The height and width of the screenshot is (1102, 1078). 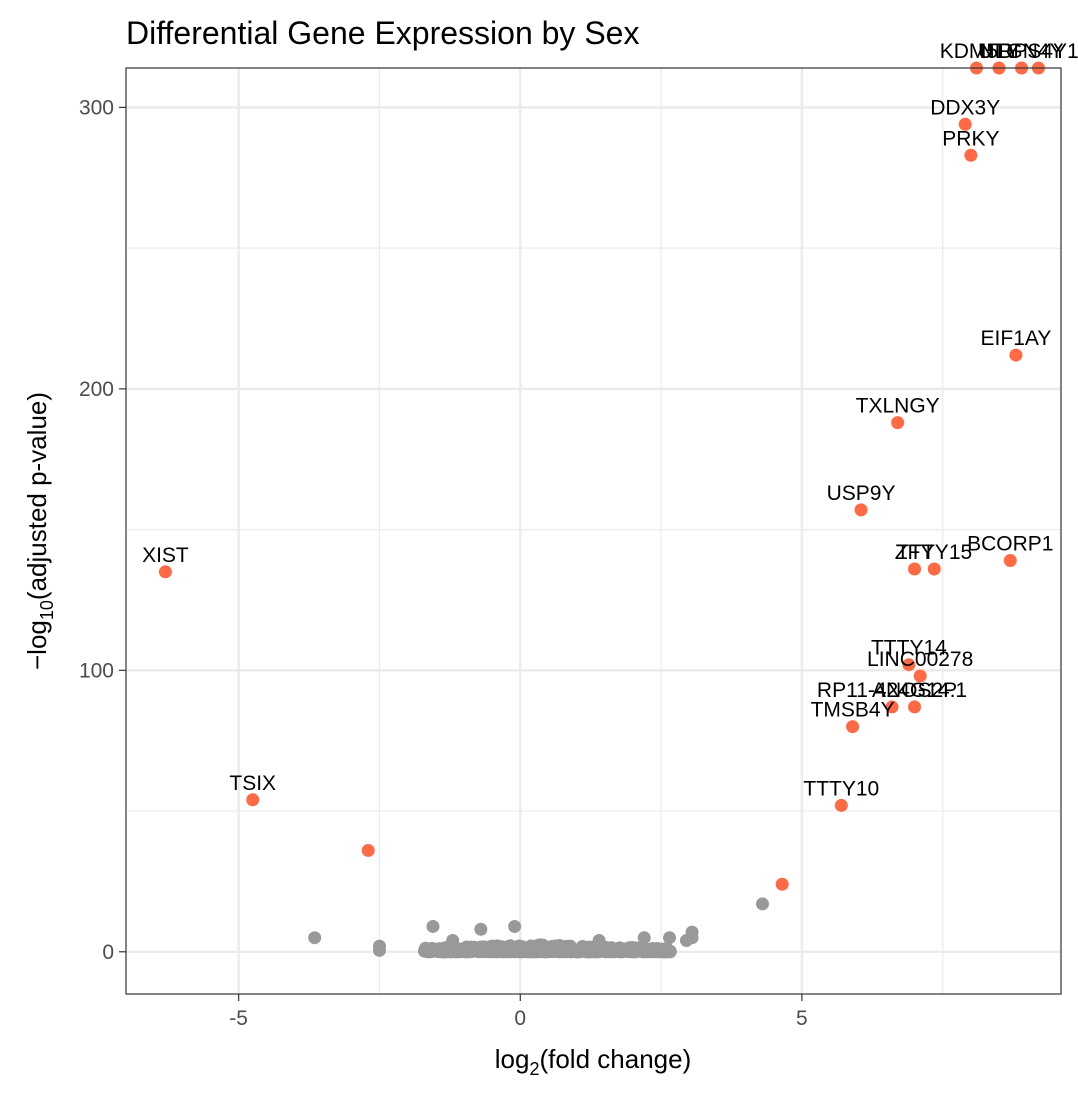 What do you see at coordinates (96, 670) in the screenshot?
I see `y-tick-label: 100` at bounding box center [96, 670].